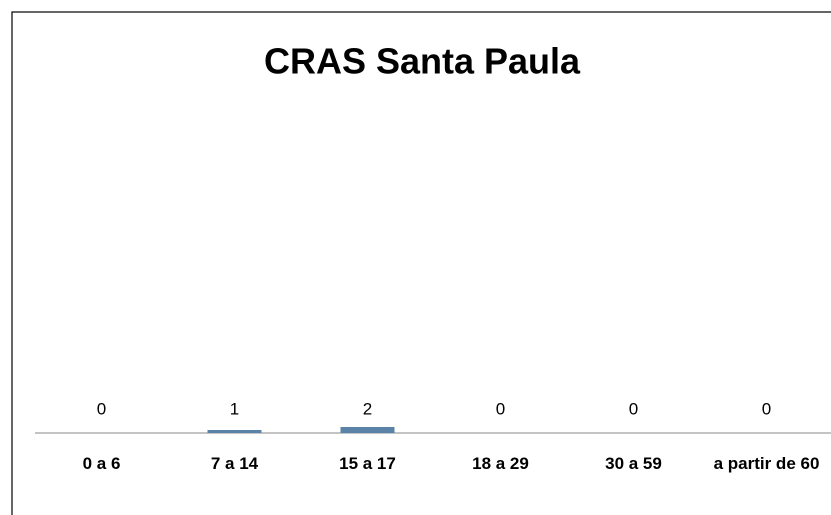  I want to click on x-tick-label: a partir de 60, so click(766, 463).